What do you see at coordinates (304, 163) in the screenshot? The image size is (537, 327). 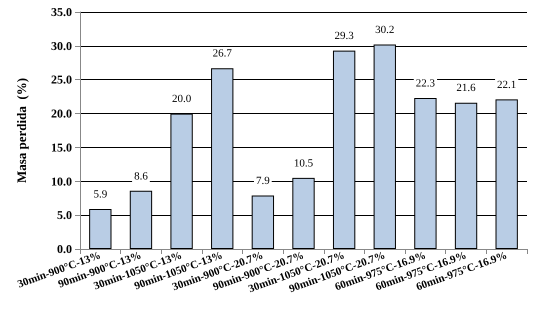 I see `data-label: 10.5` at bounding box center [304, 163].